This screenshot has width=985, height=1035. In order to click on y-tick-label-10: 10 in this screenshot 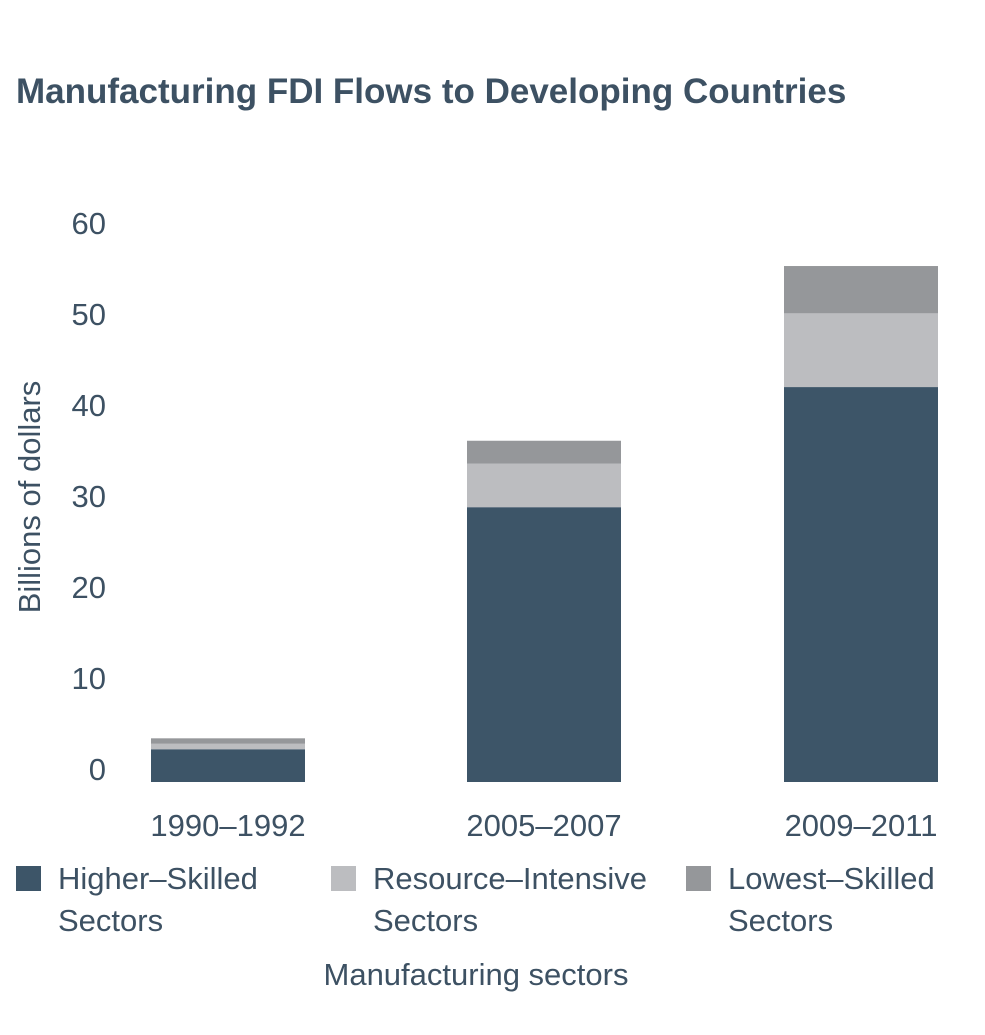, I will do `click(89, 678)`.